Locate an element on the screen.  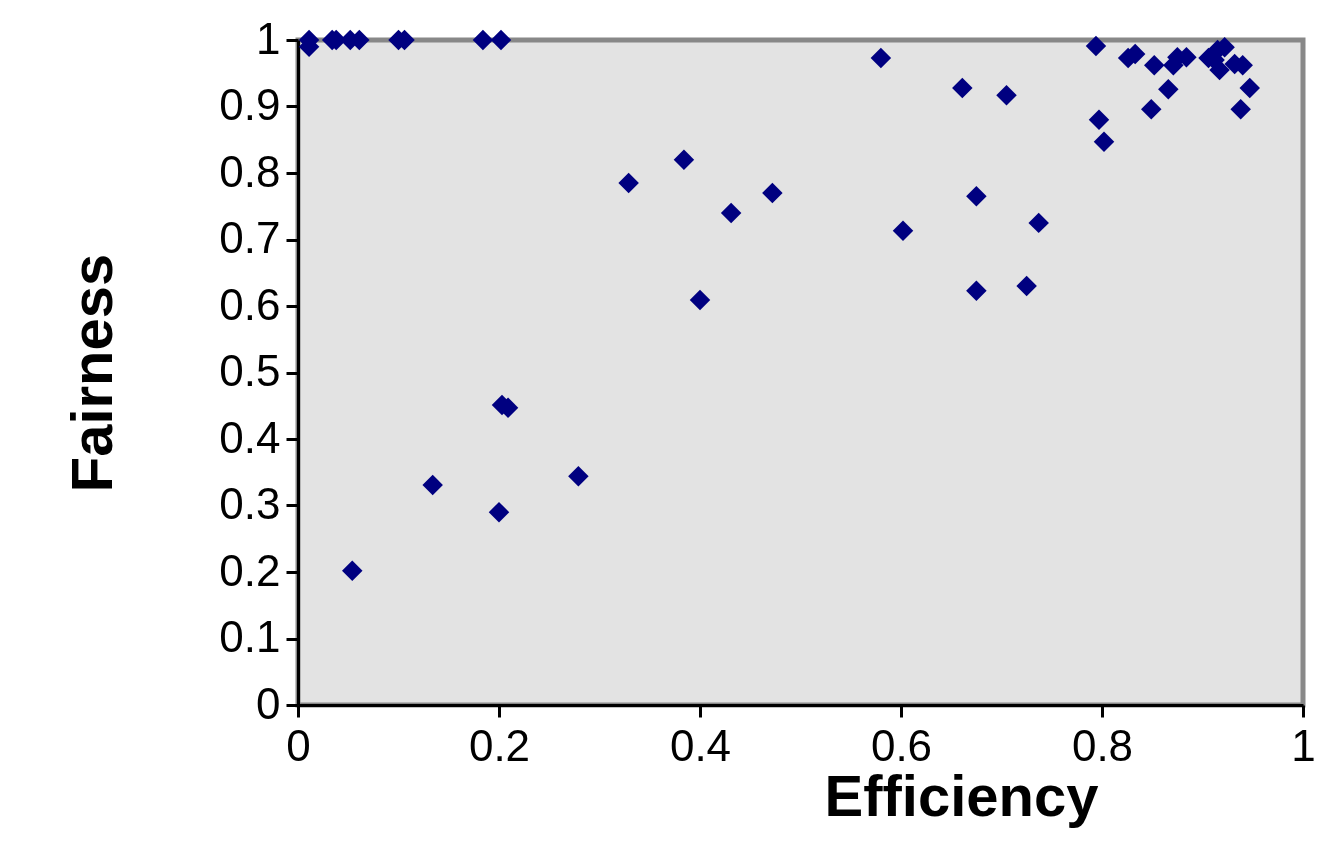
y-tick-label: 0 is located at coordinates (268, 703).